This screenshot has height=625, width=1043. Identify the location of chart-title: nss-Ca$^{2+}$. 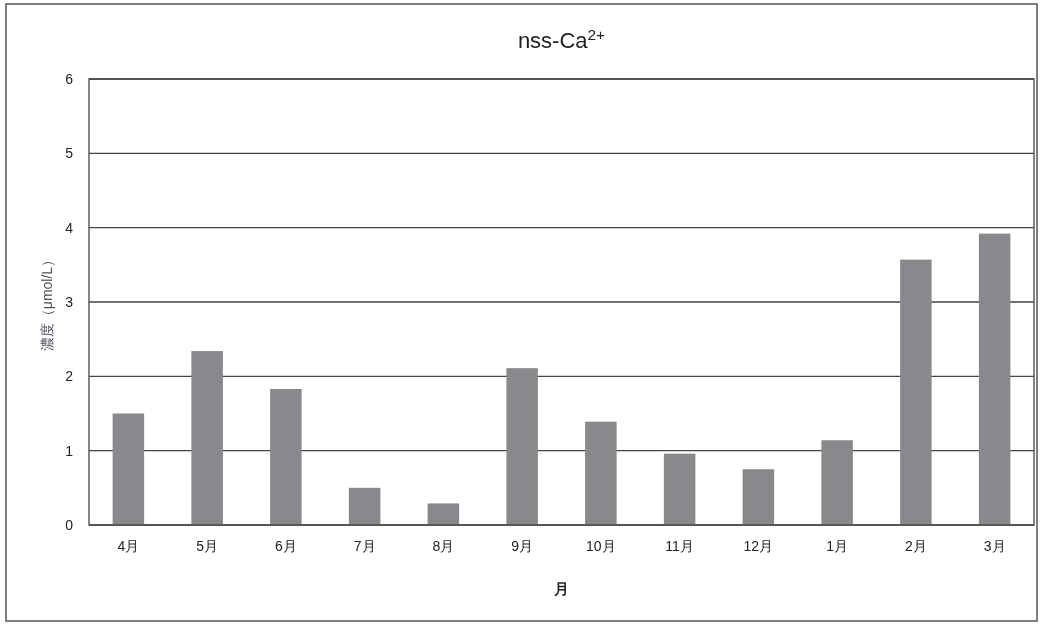
(561, 39).